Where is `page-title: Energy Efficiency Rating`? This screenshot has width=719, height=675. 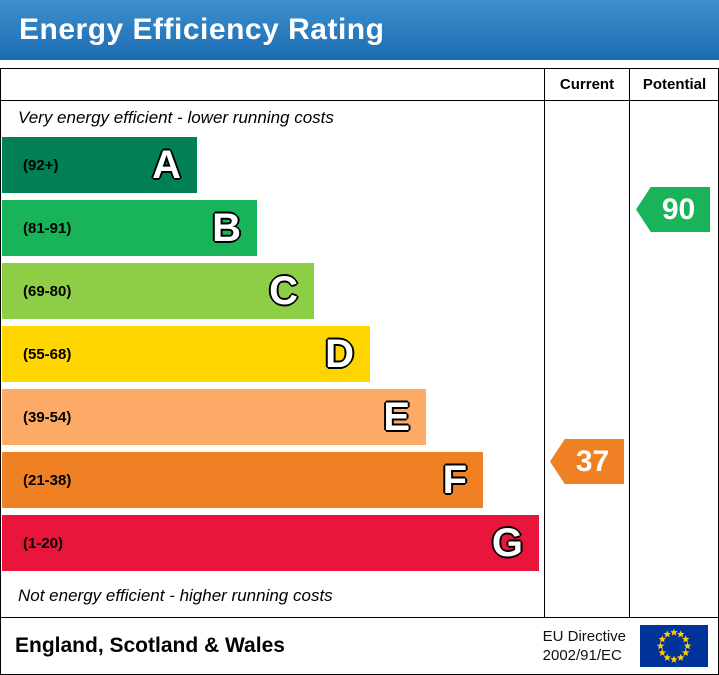
page-title: Energy Efficiency Rating is located at coordinates (202, 29).